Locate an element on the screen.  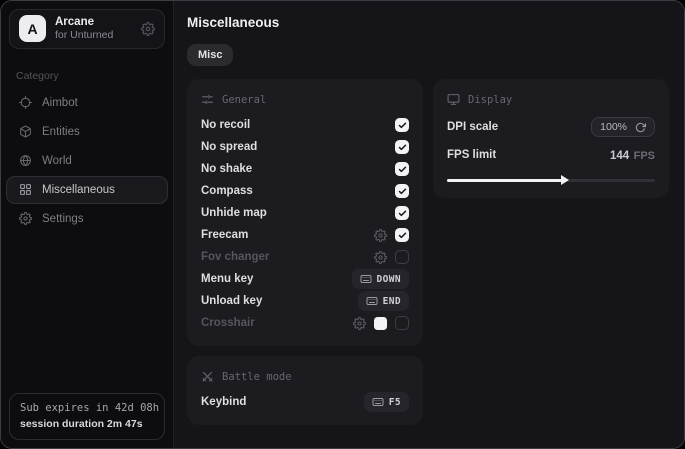
slider-fill is located at coordinates (505, 180).